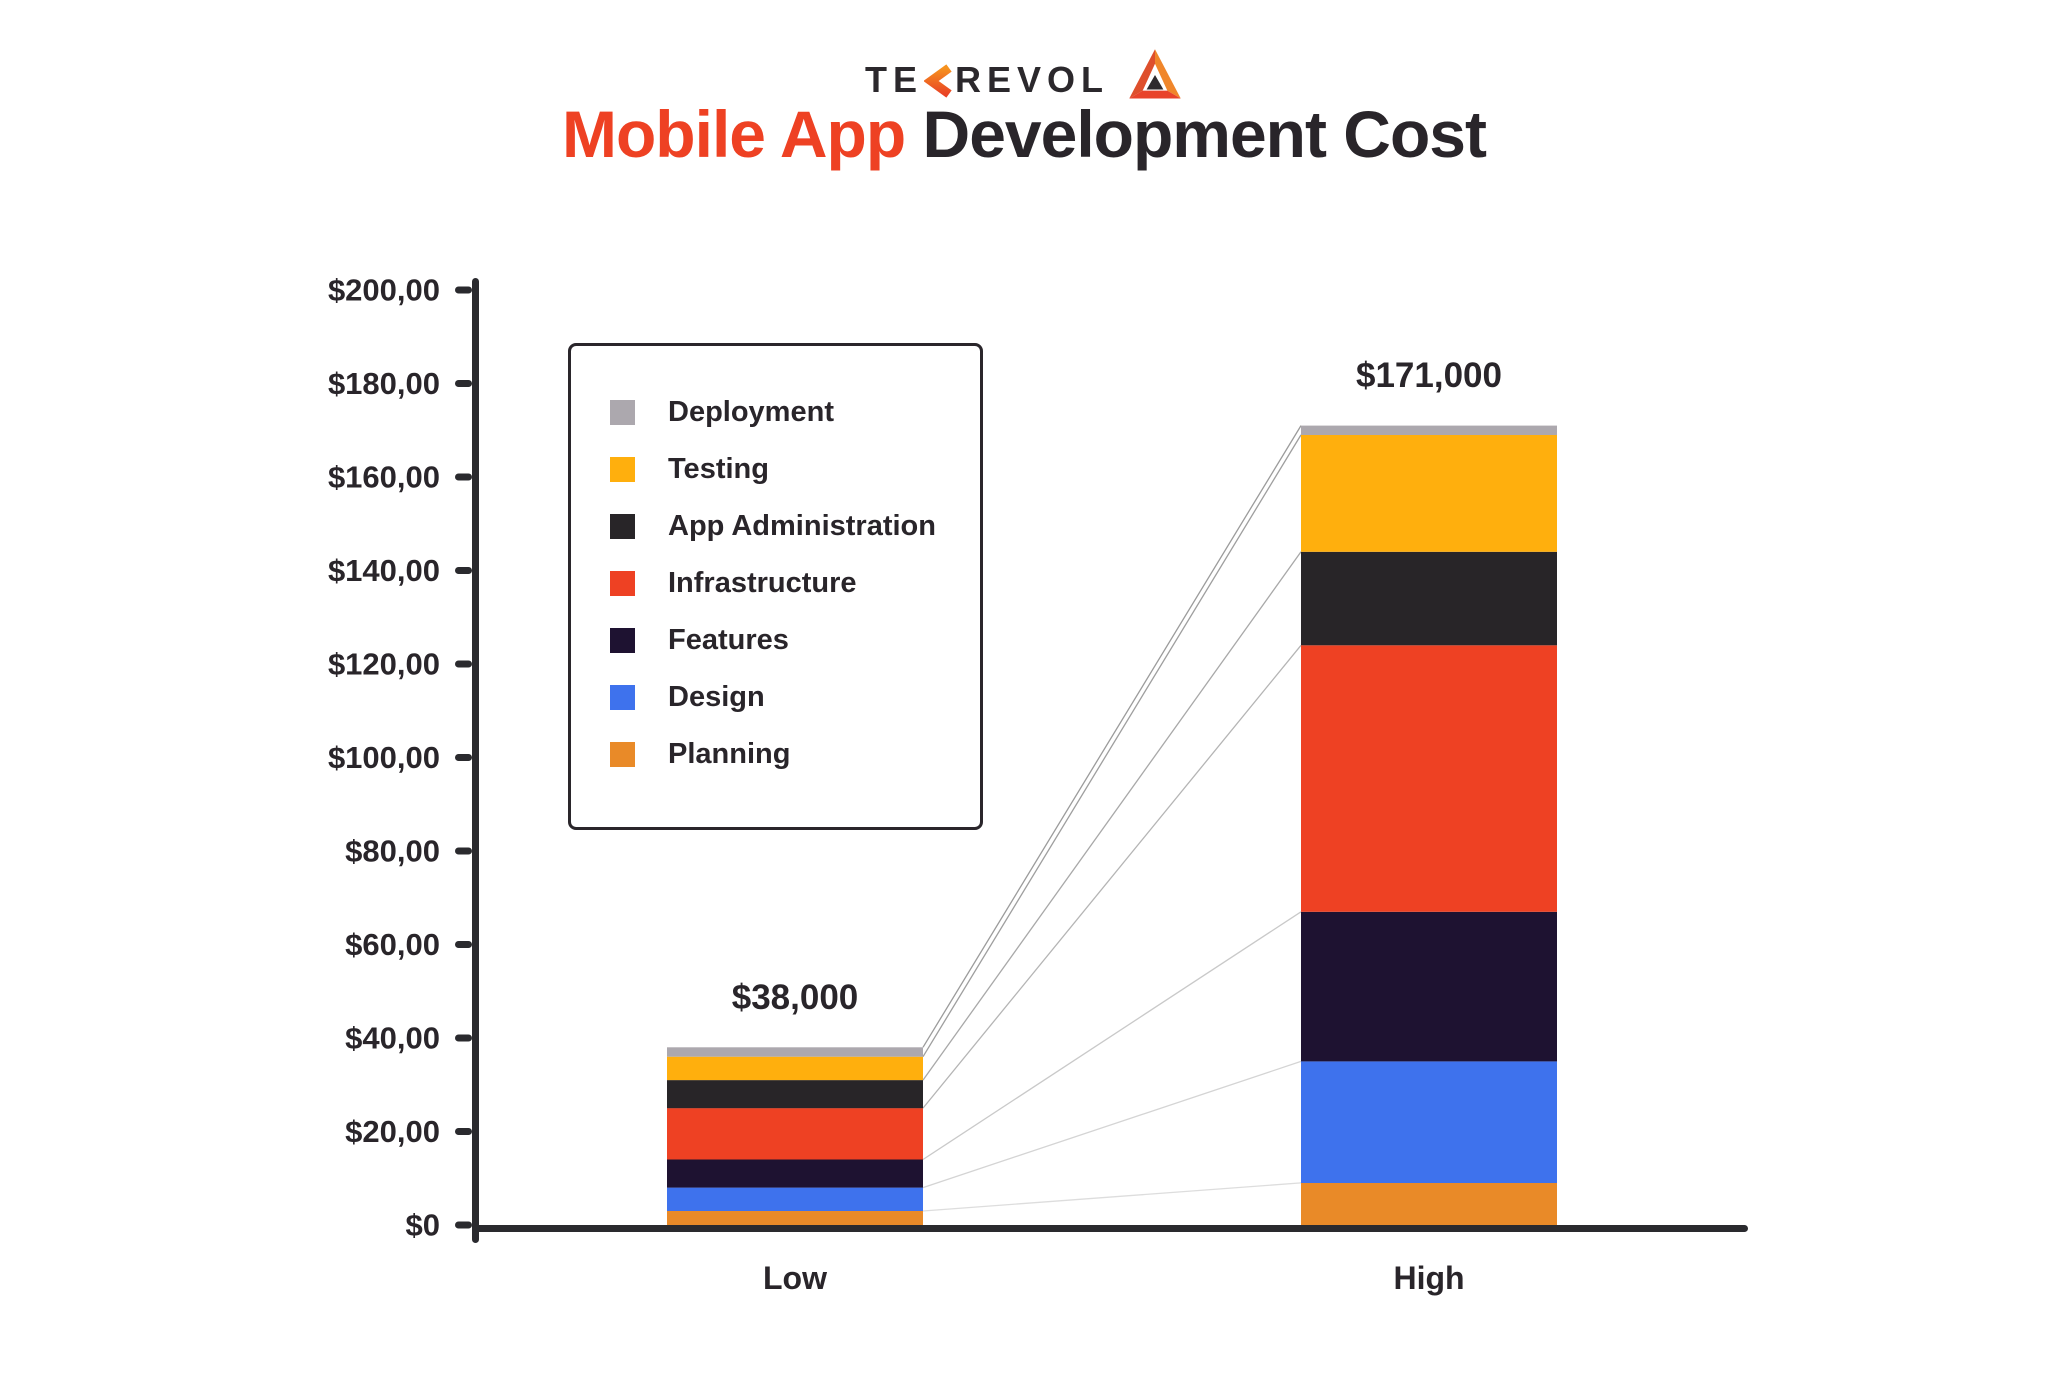 The image size is (2048, 1375). I want to click on legend-label-planning: Planning, so click(729, 754).